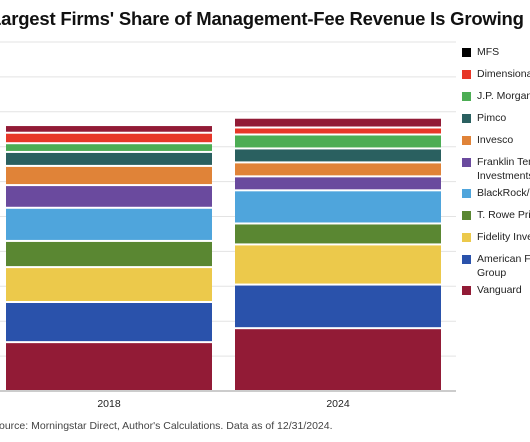 Image resolution: width=530 pixels, height=442 pixels. What do you see at coordinates (503, 74) in the screenshot?
I see `legend-label: Dimensional` at bounding box center [503, 74].